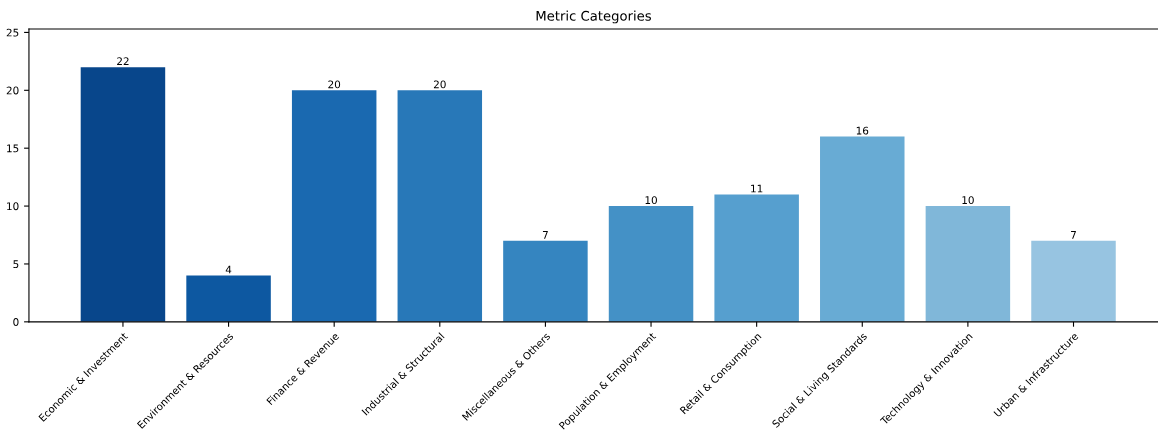 This screenshot has width=1158, height=432. Describe the element at coordinates (13, 148) in the screenshot. I see `y-tick-label: 15` at that location.